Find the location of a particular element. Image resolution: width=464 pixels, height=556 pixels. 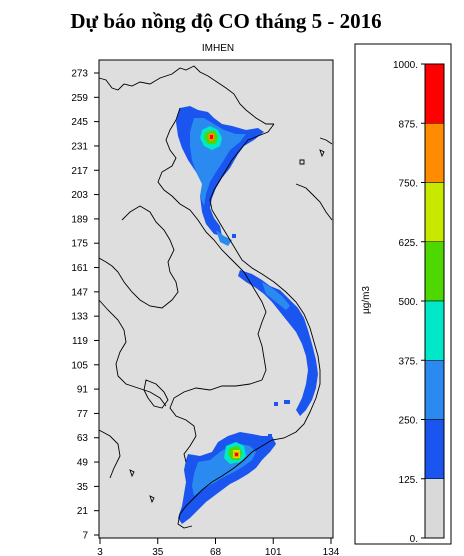

thailand-border is located at coordinates (138, 257).